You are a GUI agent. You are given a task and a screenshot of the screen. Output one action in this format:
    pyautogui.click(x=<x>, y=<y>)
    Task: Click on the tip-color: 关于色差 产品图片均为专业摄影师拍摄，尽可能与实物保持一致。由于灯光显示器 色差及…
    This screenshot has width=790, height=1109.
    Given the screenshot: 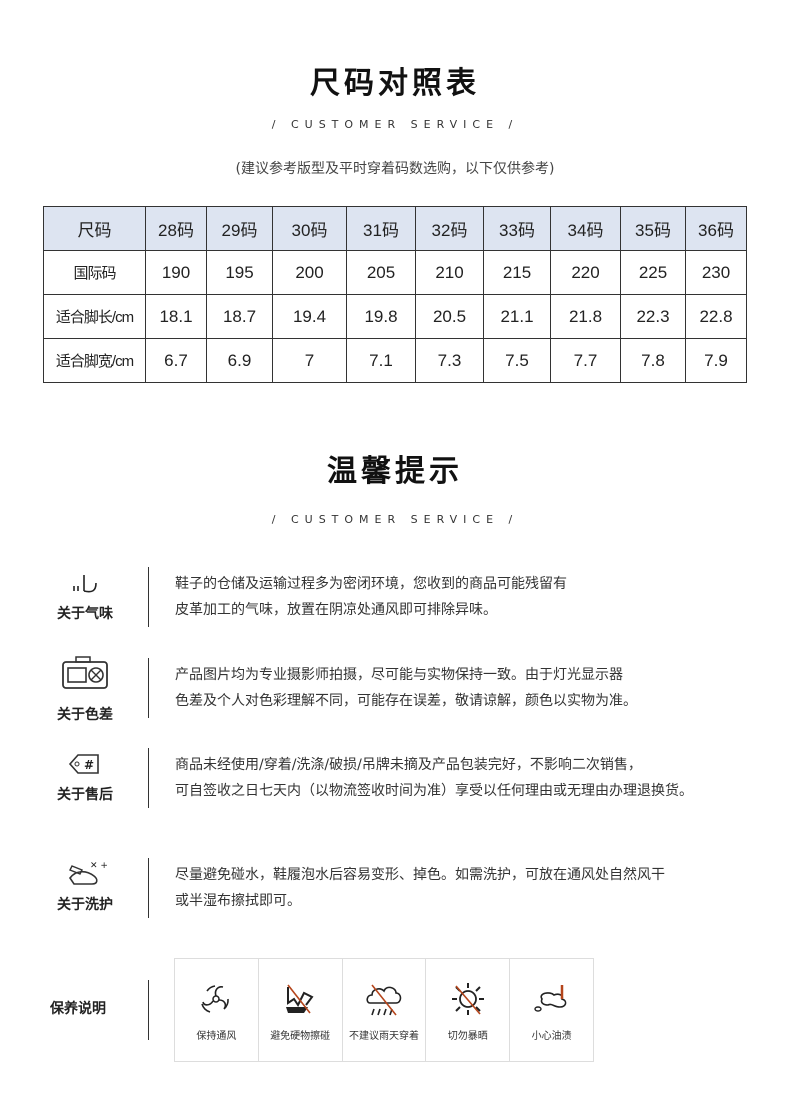 What is the action you would take?
    pyautogui.click(x=400, y=689)
    